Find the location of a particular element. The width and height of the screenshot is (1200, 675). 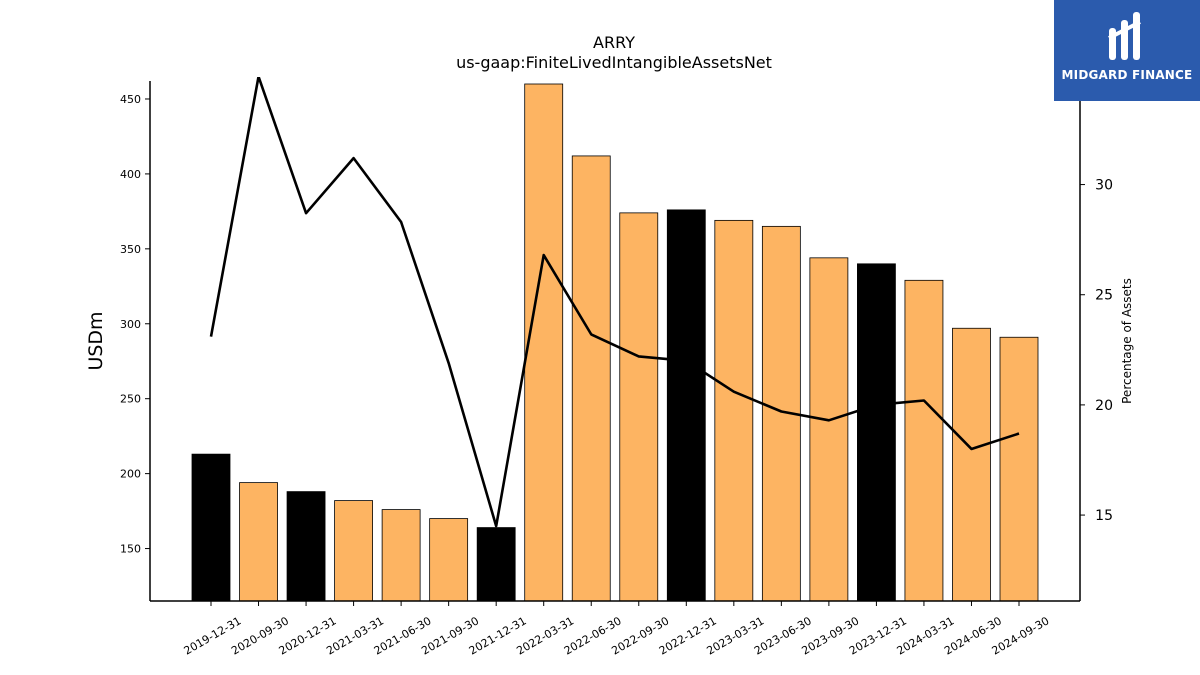

logo-mark-icon is located at coordinates (1124, 36).